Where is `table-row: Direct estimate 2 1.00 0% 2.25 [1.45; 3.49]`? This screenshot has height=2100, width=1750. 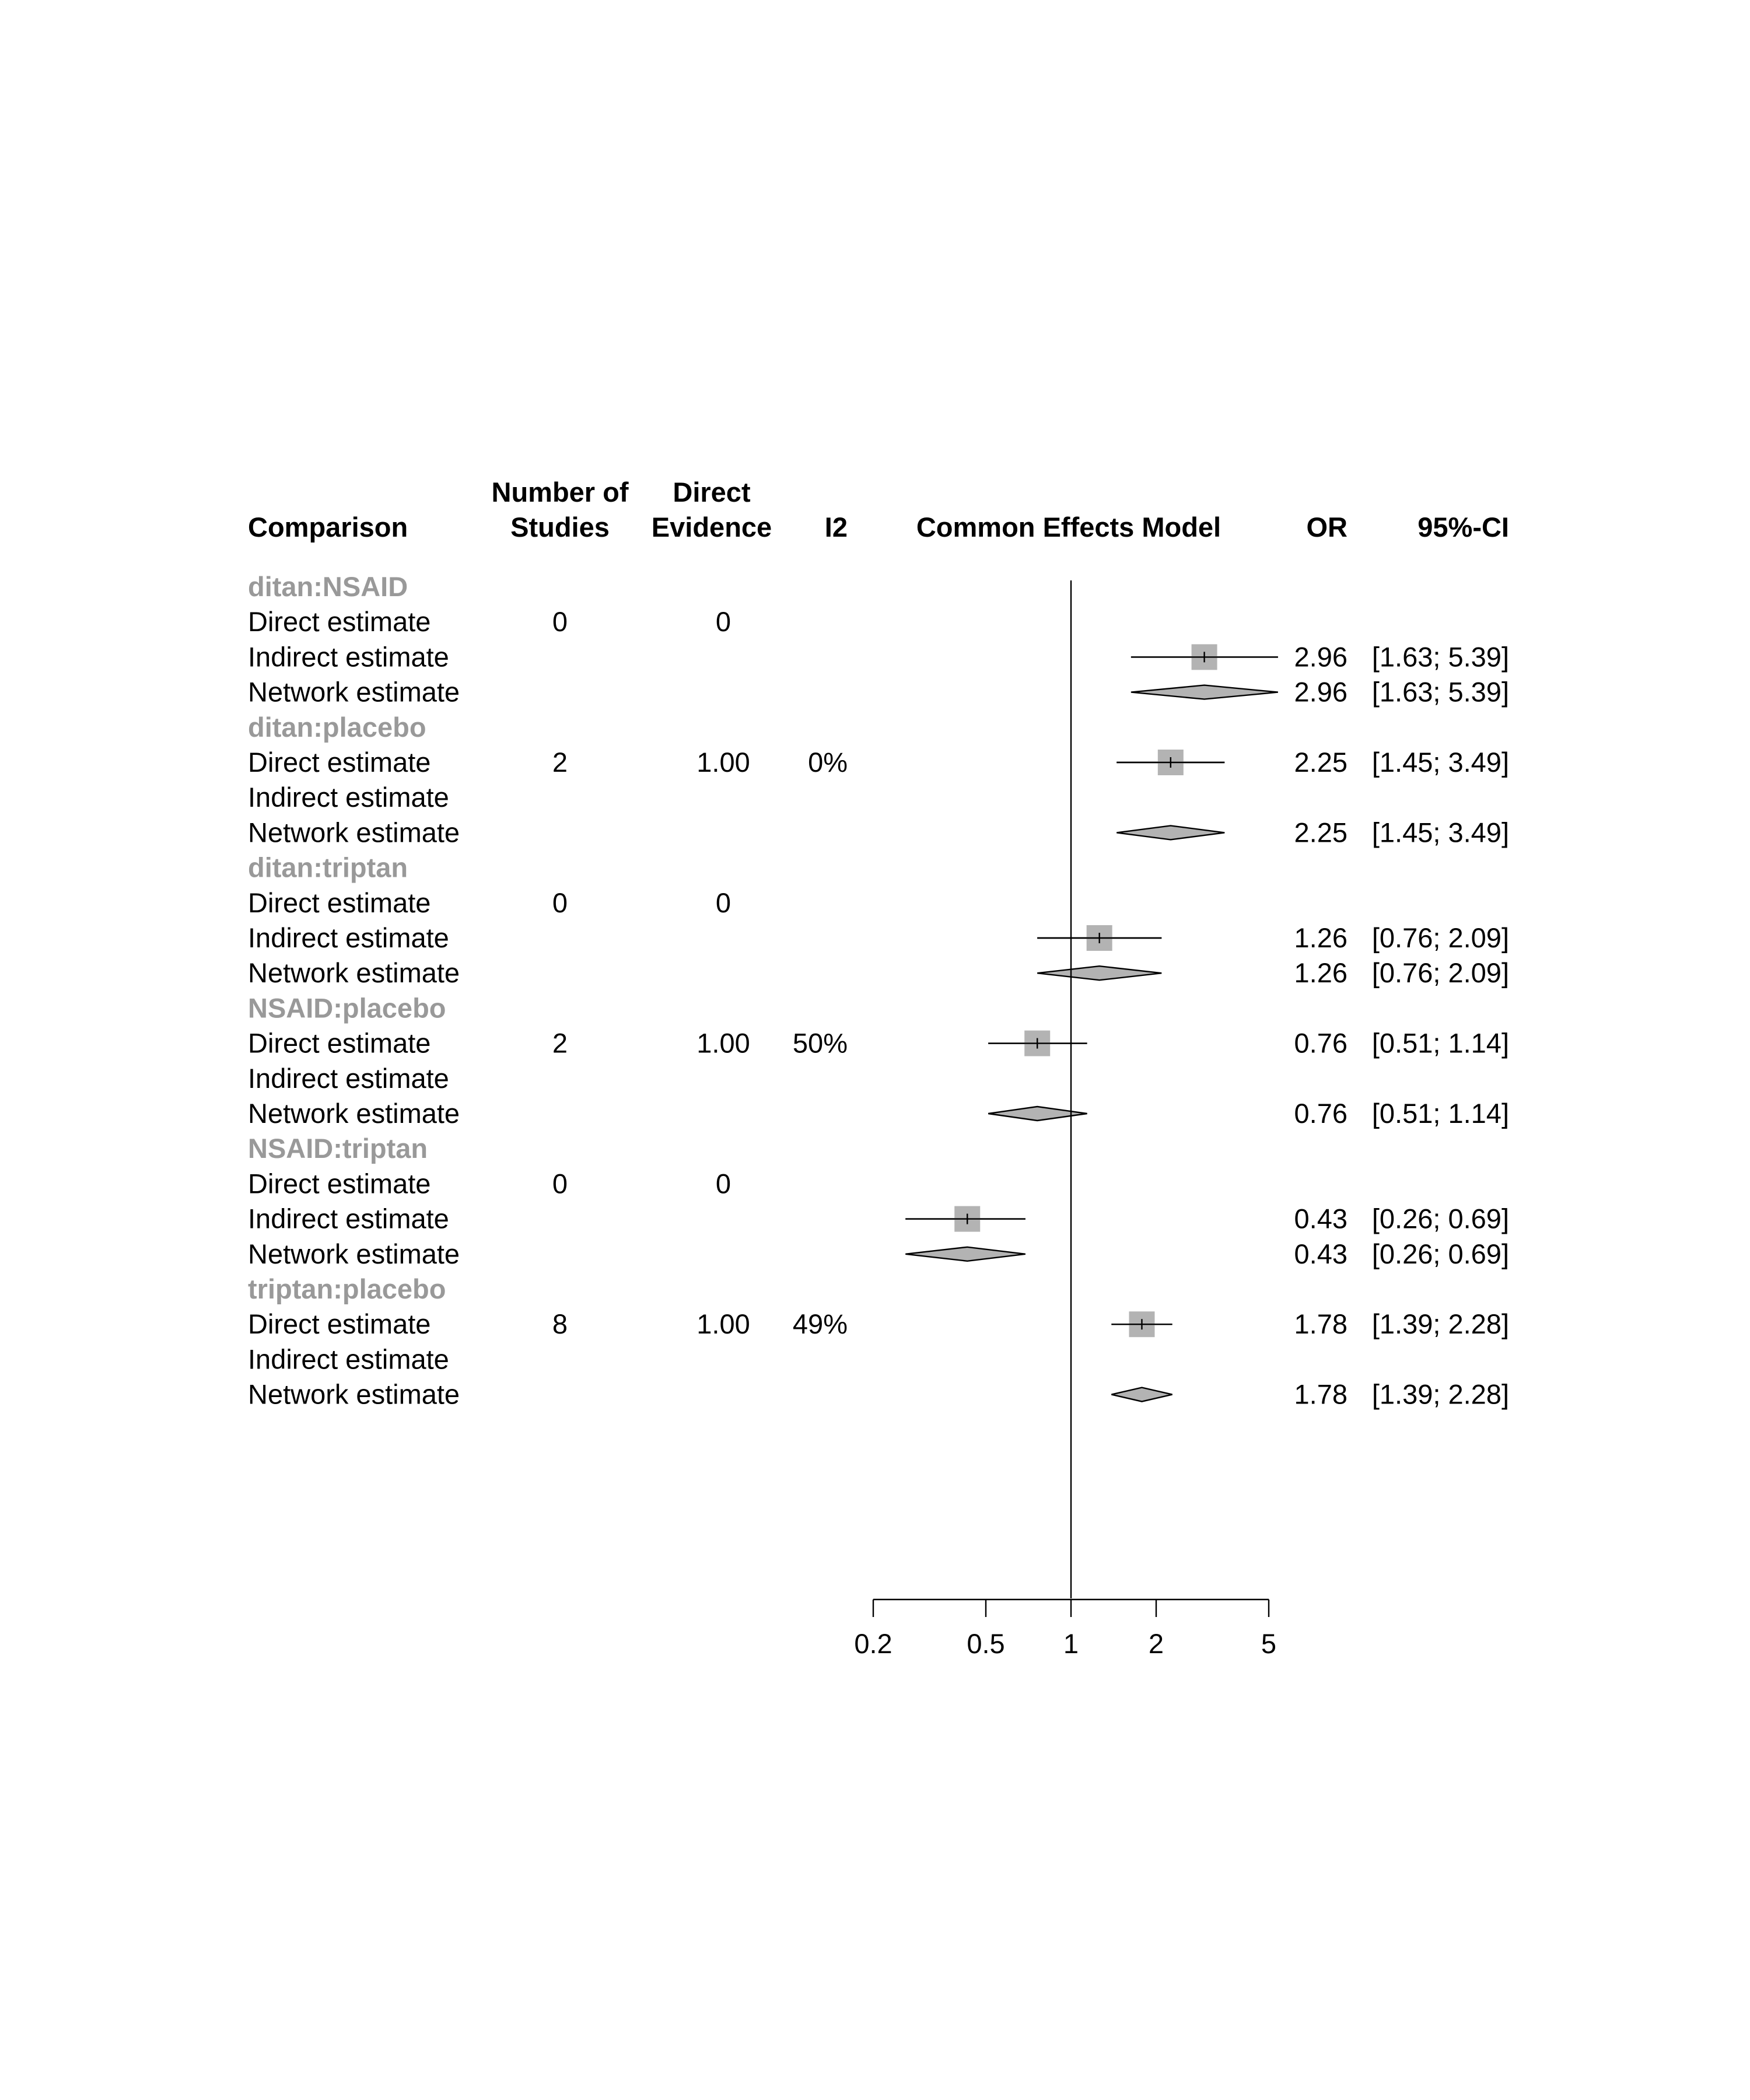 table-row: Direct estimate 2 1.00 0% 2.25 [1.45; 3.49] is located at coordinates (878, 762).